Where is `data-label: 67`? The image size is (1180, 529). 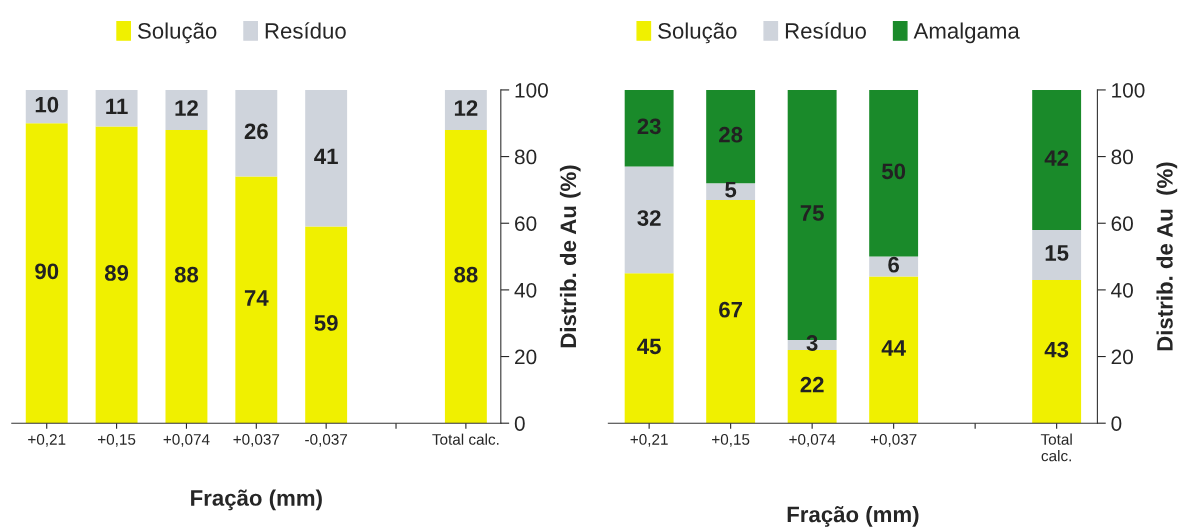
data-label: 67 is located at coordinates (731, 309).